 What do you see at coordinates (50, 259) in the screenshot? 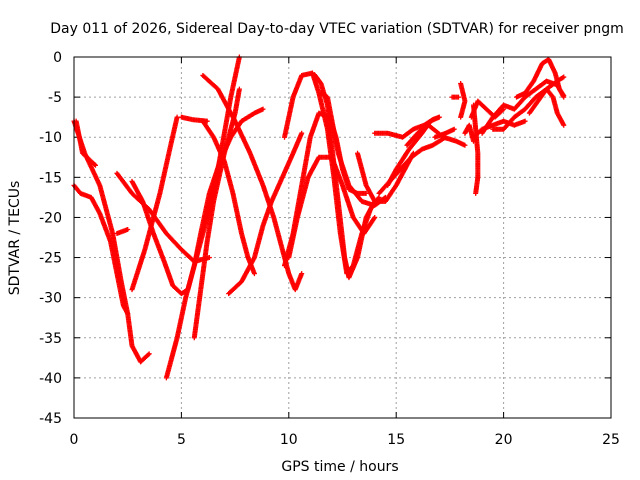
I see `y-tick-label: -25` at bounding box center [50, 259].